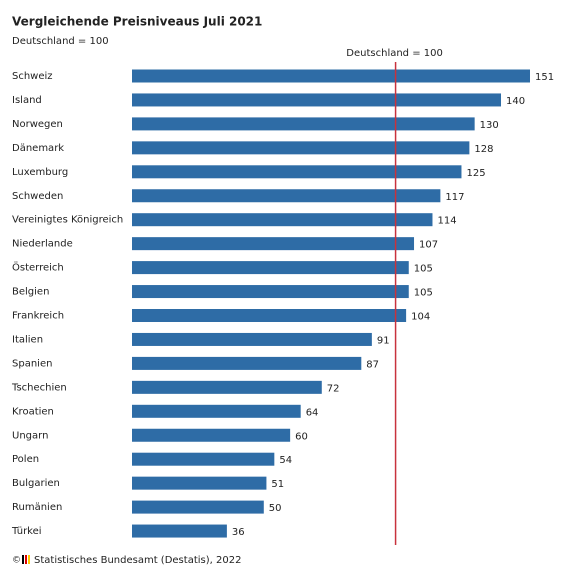 This screenshot has width=567, height=570. Describe the element at coordinates (383, 340) in the screenshot. I see `value-label: 91` at that location.